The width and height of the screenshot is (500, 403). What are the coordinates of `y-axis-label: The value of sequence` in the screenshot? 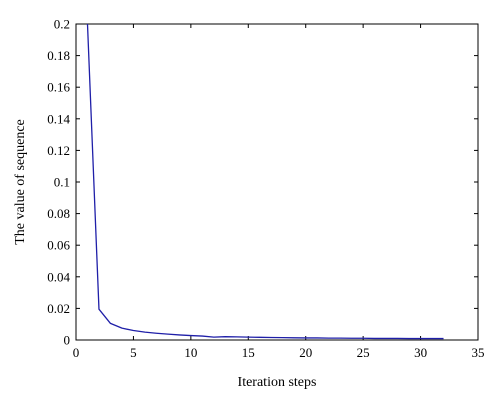 It's located at (20, 182).